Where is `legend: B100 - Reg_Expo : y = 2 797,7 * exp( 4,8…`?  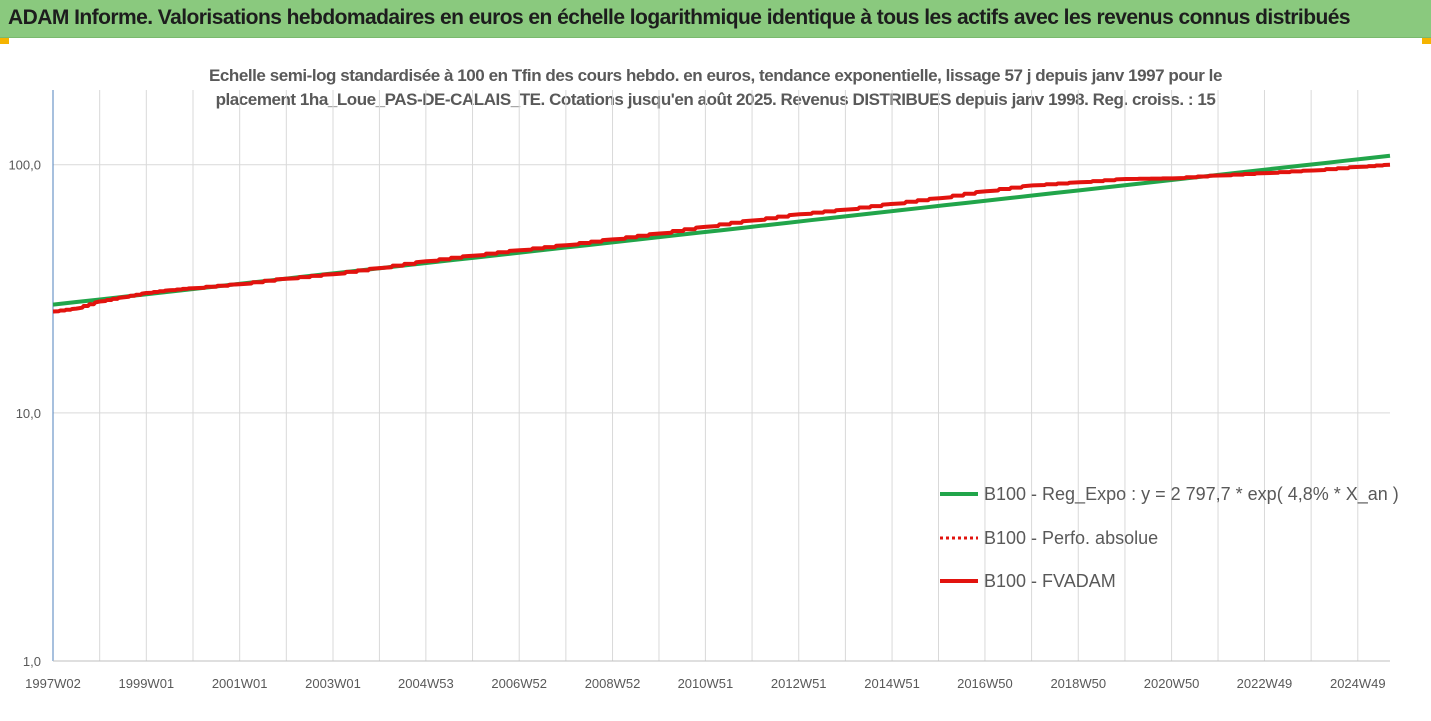
legend: B100 - Reg_Expo : y = 2 797,7 * exp( 4,8… is located at coordinates (1169, 537).